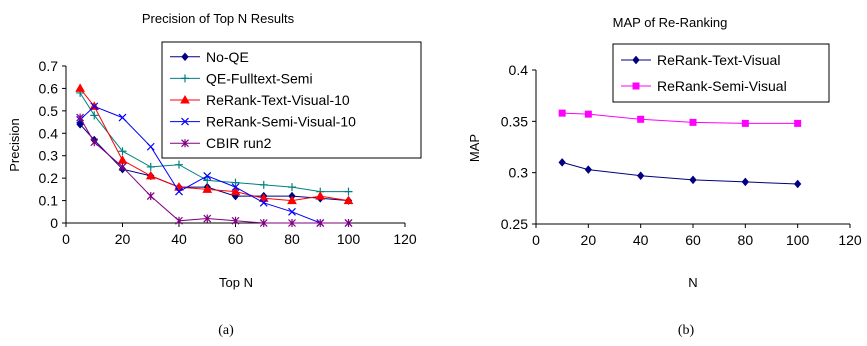 This screenshot has width=867, height=346. Describe the element at coordinates (718, 60) in the screenshot. I see `legend-label: ReRank-Text-Visual` at that location.